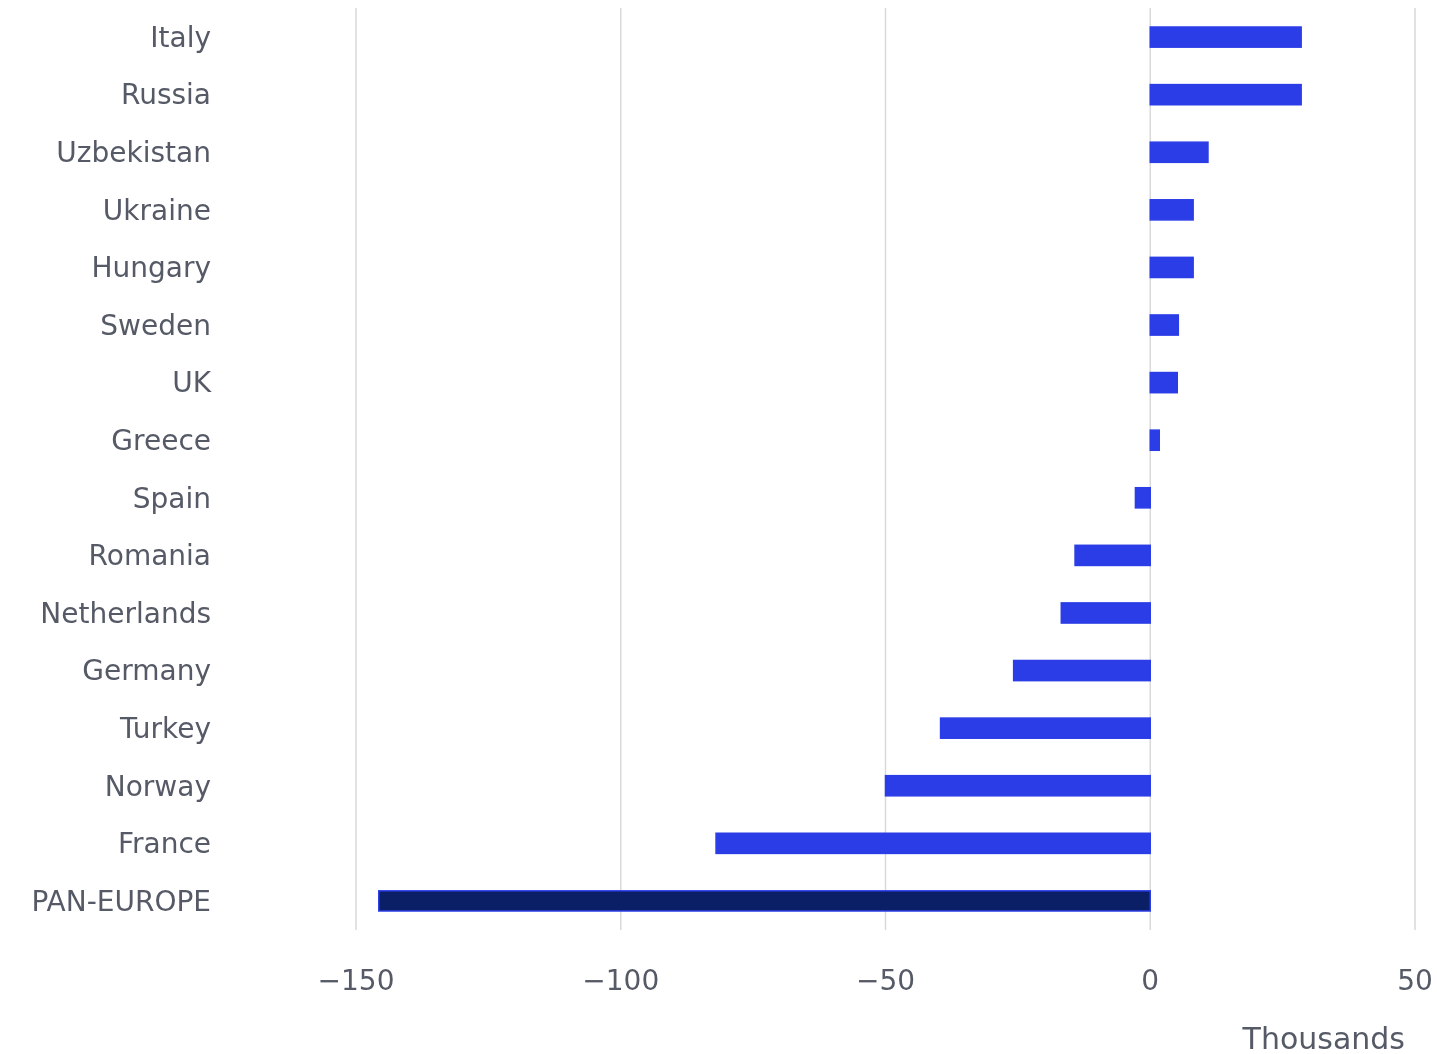 The image size is (1437, 1054). I want to click on y-tick-label: PAN-EUROPE, so click(121, 901).